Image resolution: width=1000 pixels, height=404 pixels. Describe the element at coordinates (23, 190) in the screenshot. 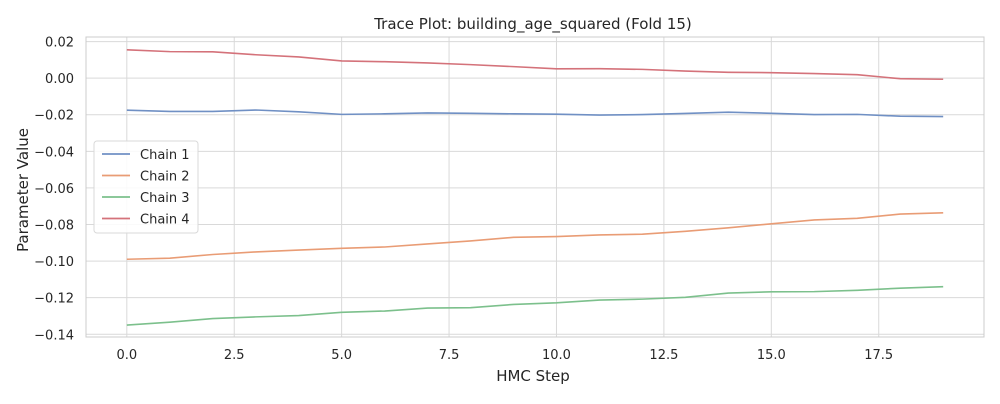

I see `y-axis-title: Parameter Value` at that location.